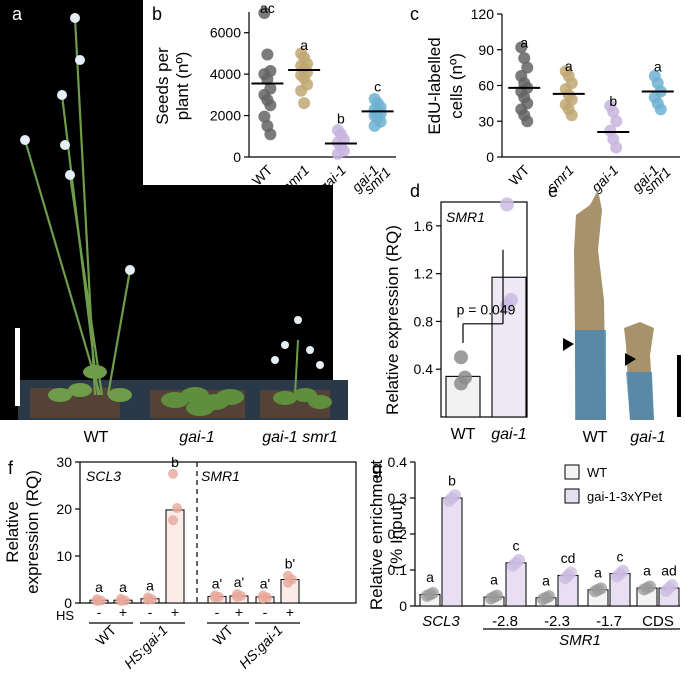 Image resolution: width=685 pixels, height=681 pixels. Describe the element at coordinates (614, 313) in the screenshot. I see `panel-e: e WT gai-1` at that location.